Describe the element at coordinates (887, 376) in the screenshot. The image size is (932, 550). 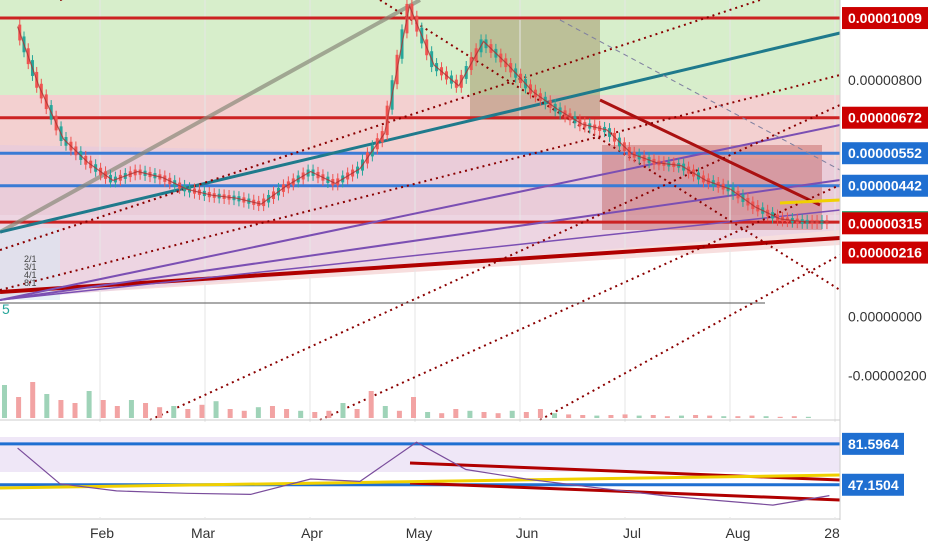
I see `price-tick-text: -0.00000200` at that location.